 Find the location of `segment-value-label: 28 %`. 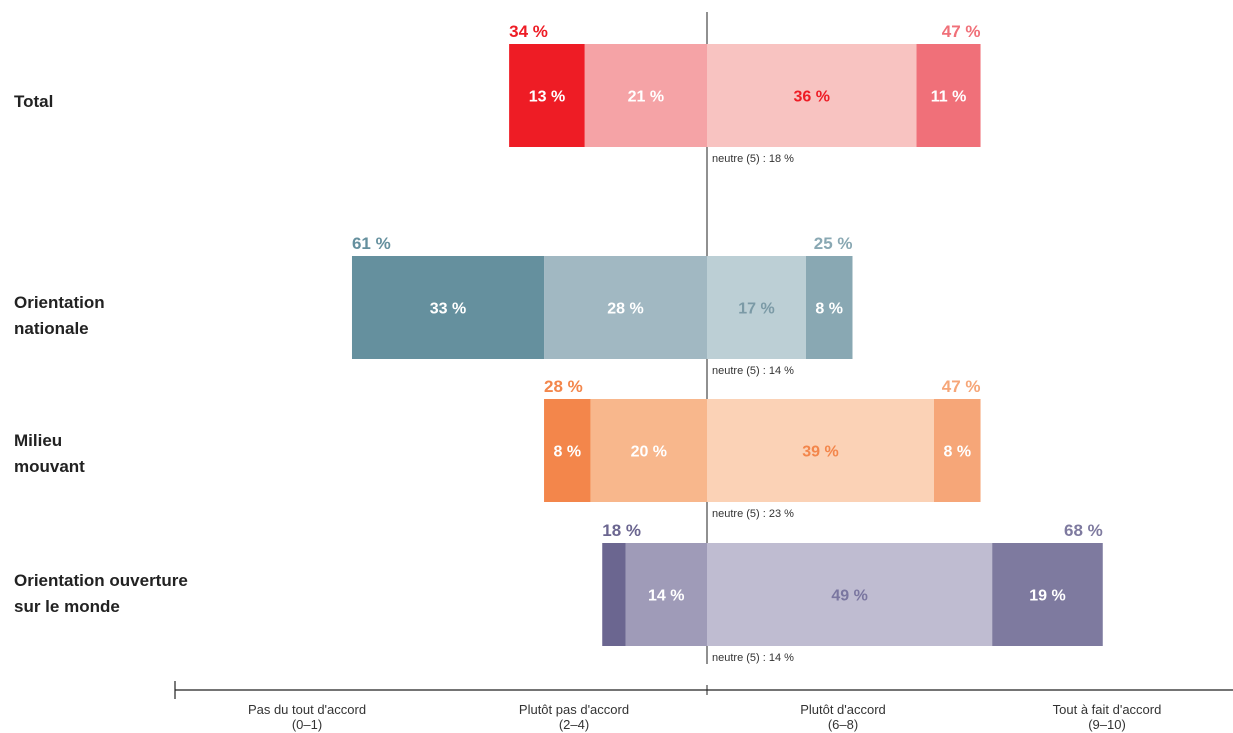

segment-value-label: 28 % is located at coordinates (625, 309).